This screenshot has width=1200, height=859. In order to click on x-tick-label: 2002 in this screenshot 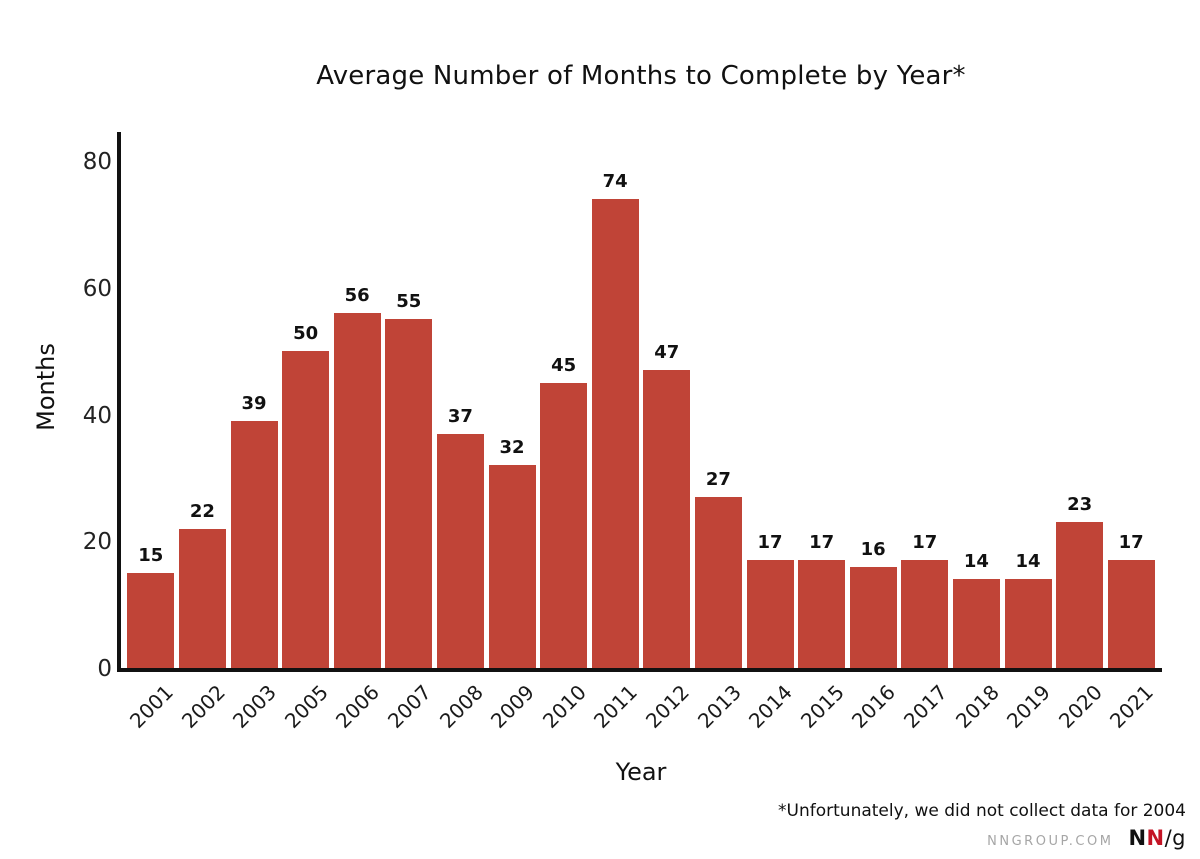, I will do `click(203, 706)`.